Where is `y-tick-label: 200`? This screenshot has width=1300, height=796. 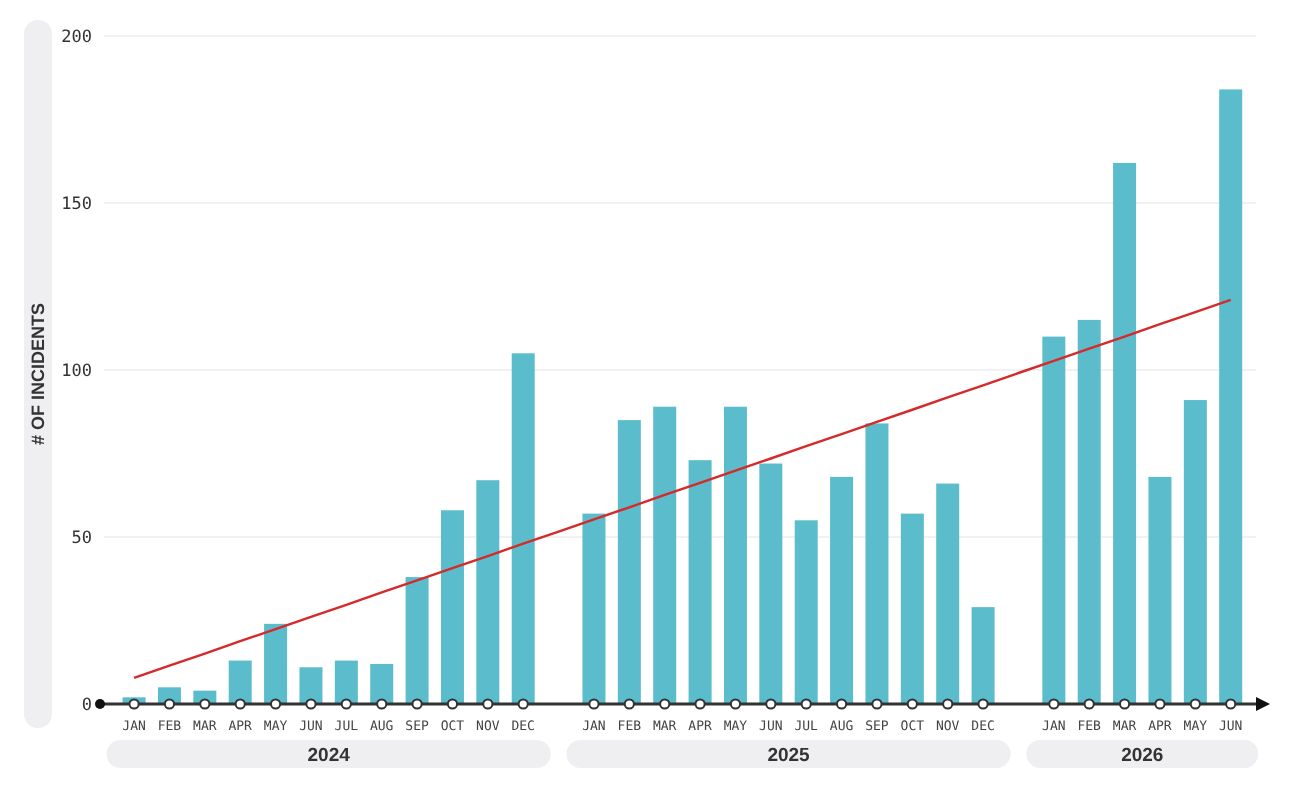 y-tick-label: 200 is located at coordinates (76, 37).